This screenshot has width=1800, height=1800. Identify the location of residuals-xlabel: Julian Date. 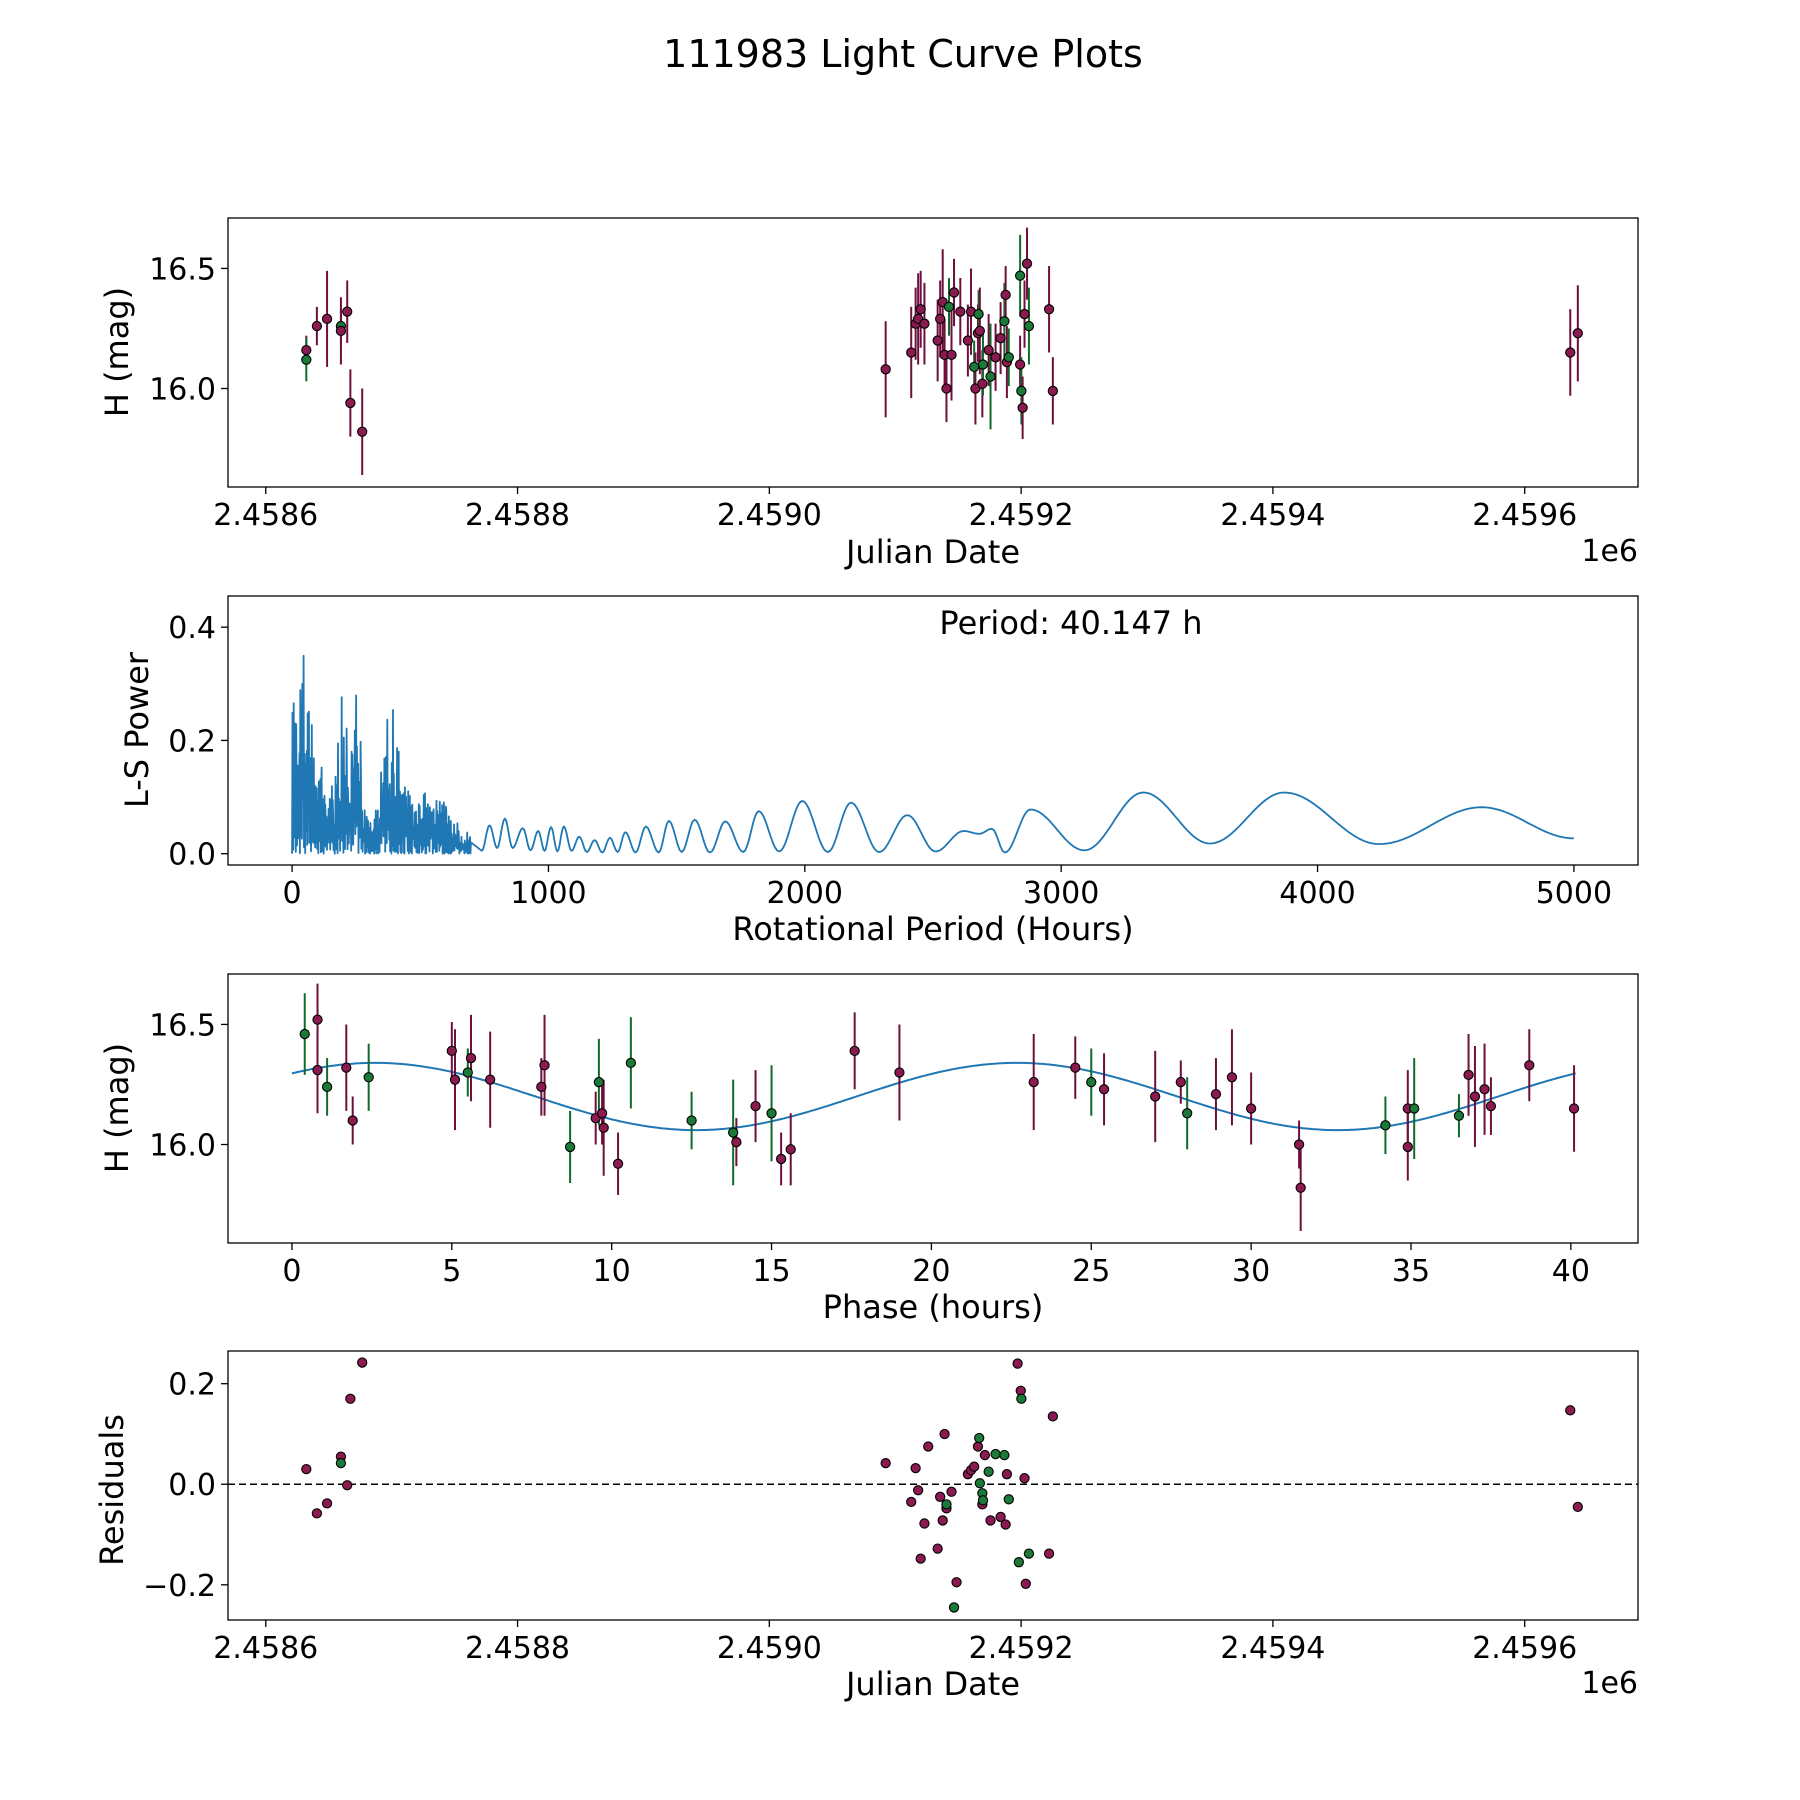
(932, 1684).